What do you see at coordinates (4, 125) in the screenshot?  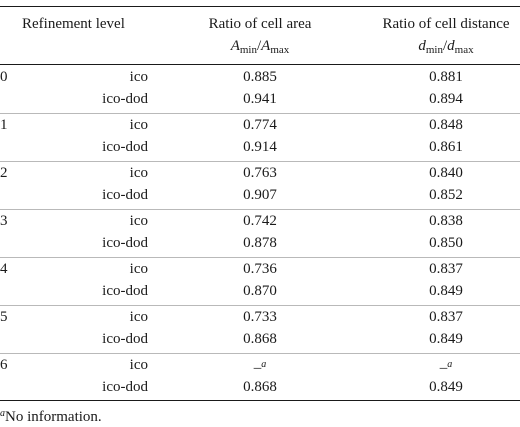 I see `refinement-level-cell: 1` at bounding box center [4, 125].